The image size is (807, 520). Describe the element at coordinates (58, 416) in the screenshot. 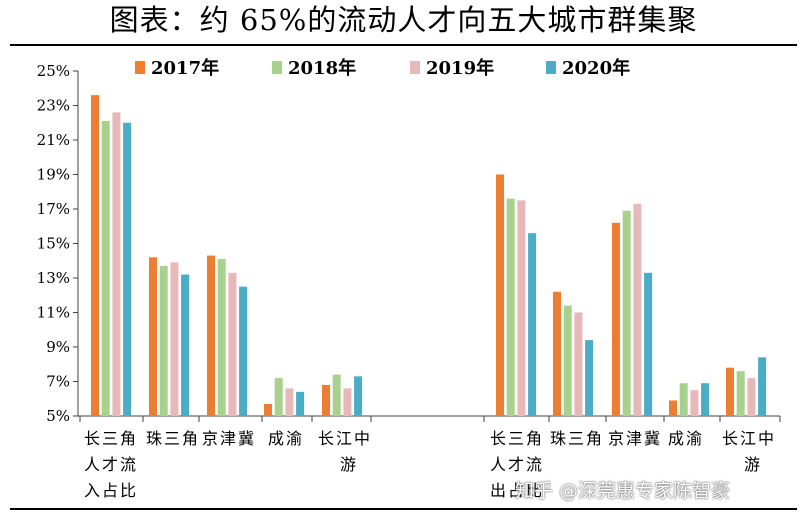

I see `y-tick-label: 5%` at that location.